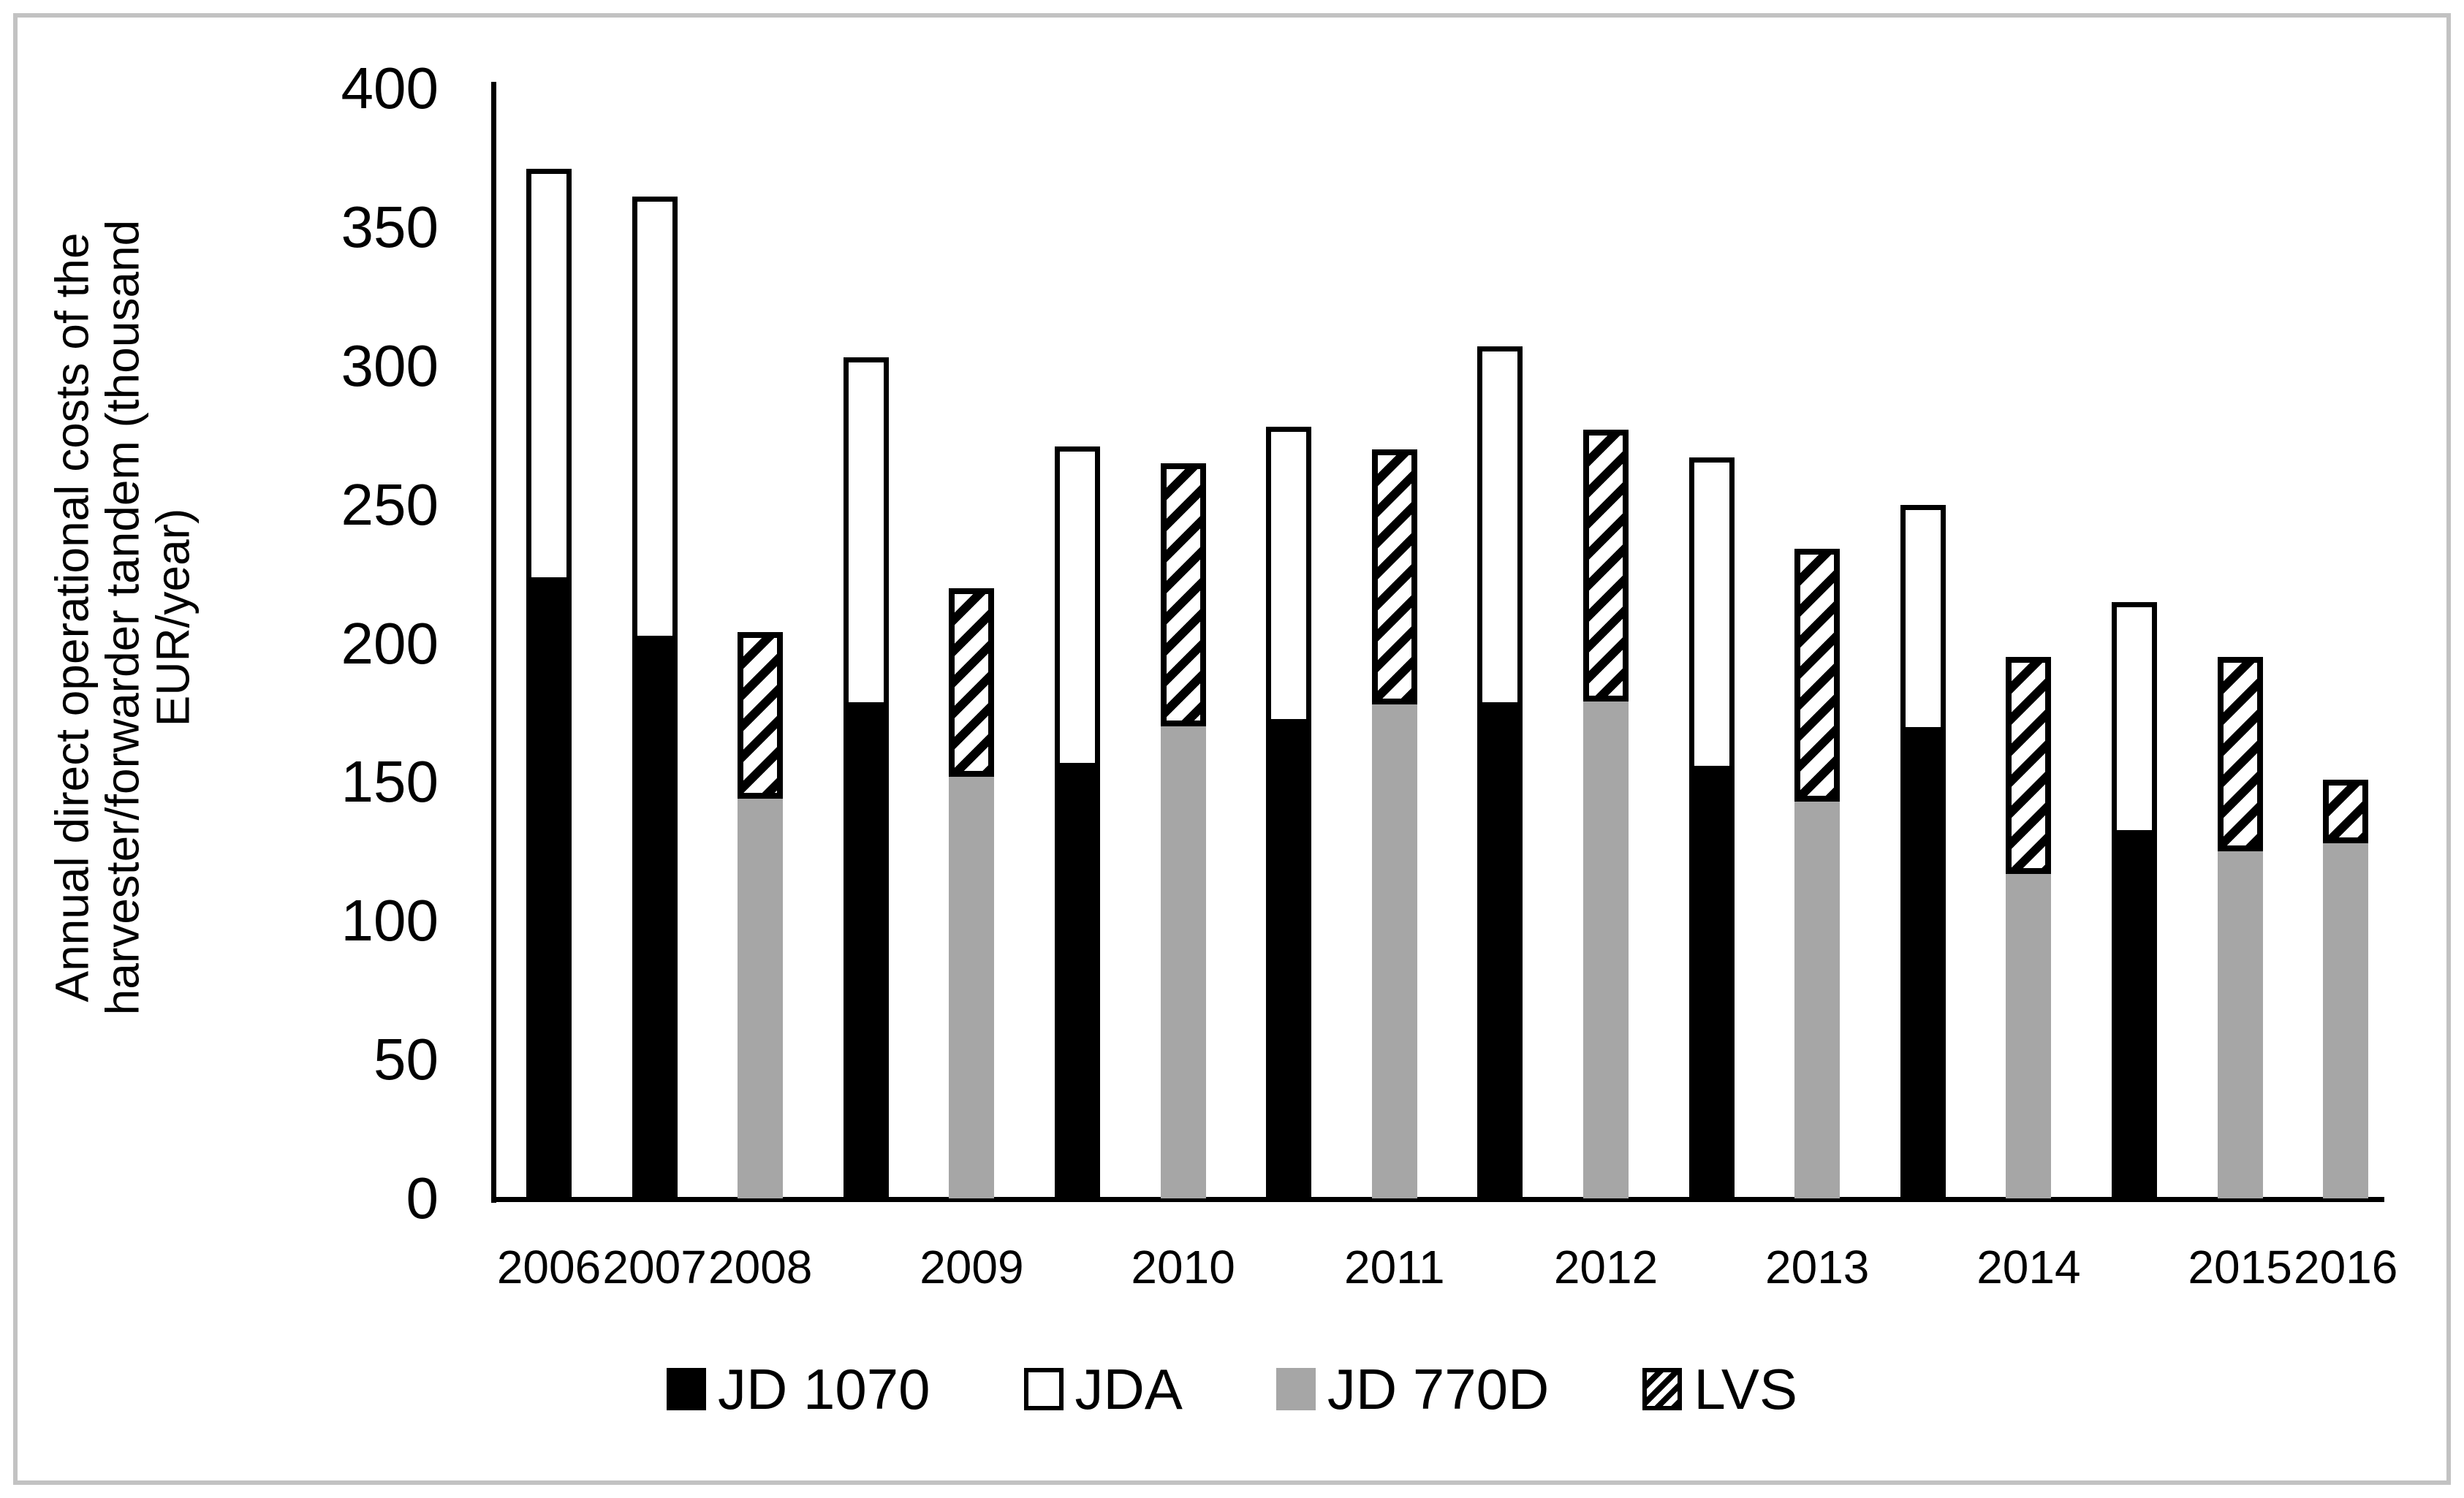 This screenshot has height=1498, width=2464. What do you see at coordinates (173, 617) in the screenshot?
I see `y-axis-title-line-3: EUR/year)` at bounding box center [173, 617].